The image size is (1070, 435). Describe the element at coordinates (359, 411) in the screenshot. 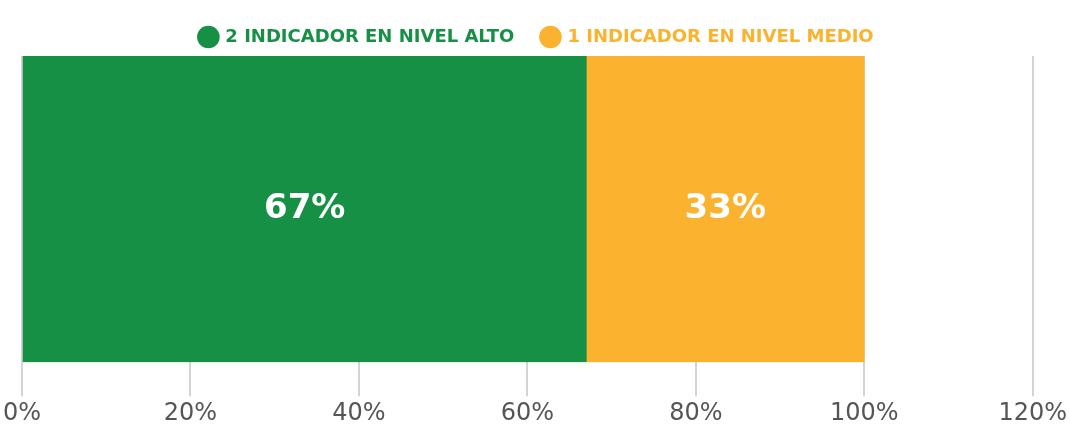

I see `x-tick-label: 40%` at that location.